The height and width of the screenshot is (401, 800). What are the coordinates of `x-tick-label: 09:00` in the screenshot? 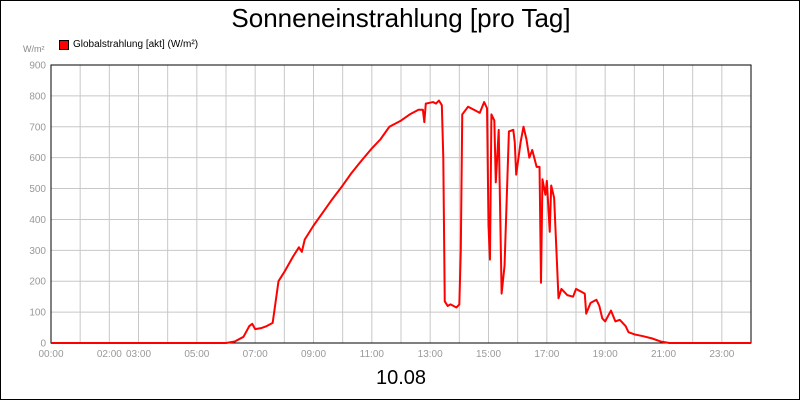 It's located at (313, 354).